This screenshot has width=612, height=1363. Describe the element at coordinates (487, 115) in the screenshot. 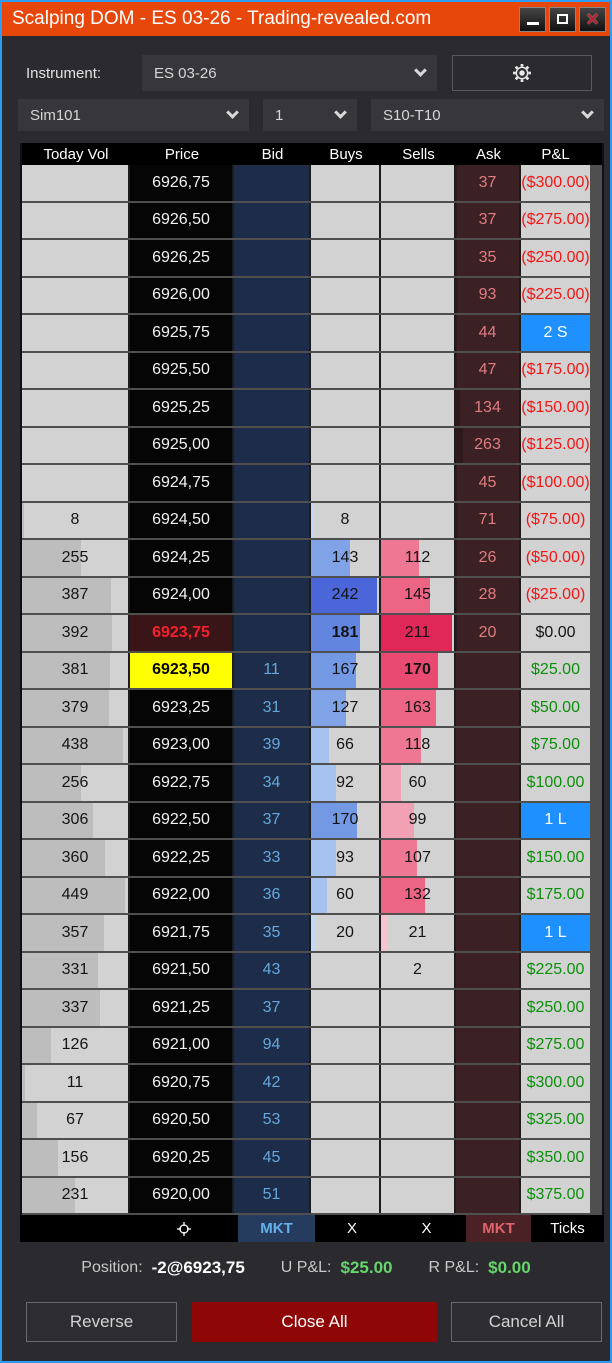

I see `strategy-select: S10-T10` at that location.